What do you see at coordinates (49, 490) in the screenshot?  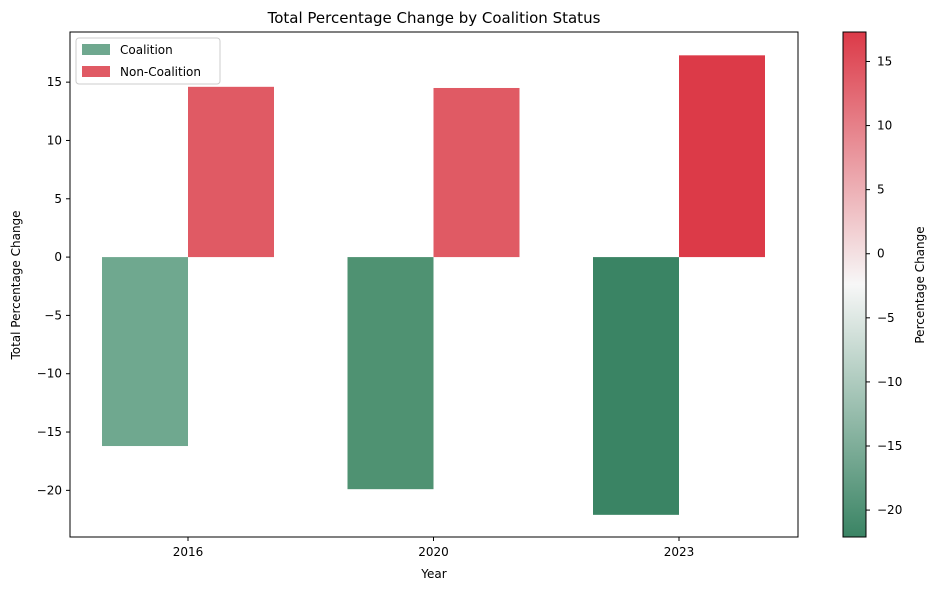 I see `y-tick-label: −20` at bounding box center [49, 490].